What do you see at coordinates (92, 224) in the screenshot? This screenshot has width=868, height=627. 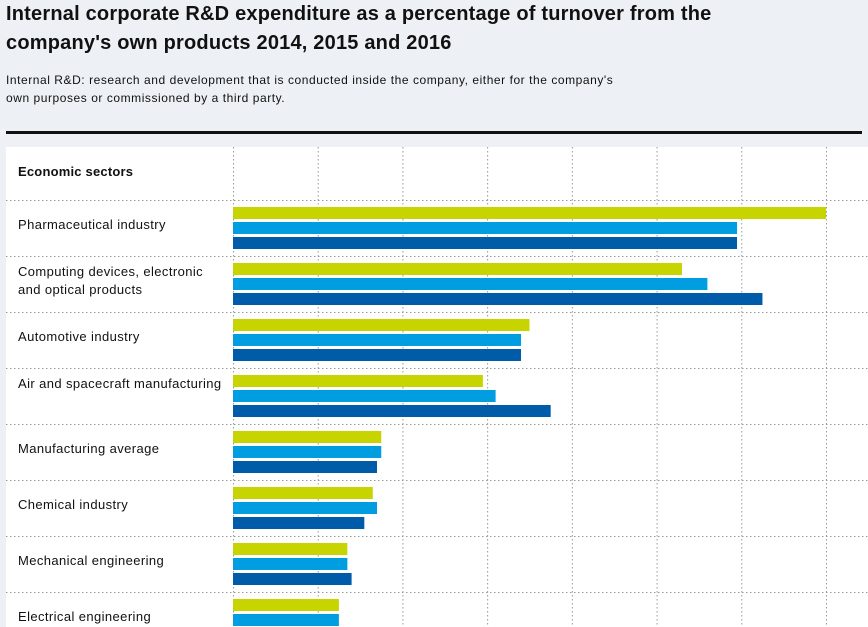 I see `category-label: Pharmaceutical industry` at bounding box center [92, 224].